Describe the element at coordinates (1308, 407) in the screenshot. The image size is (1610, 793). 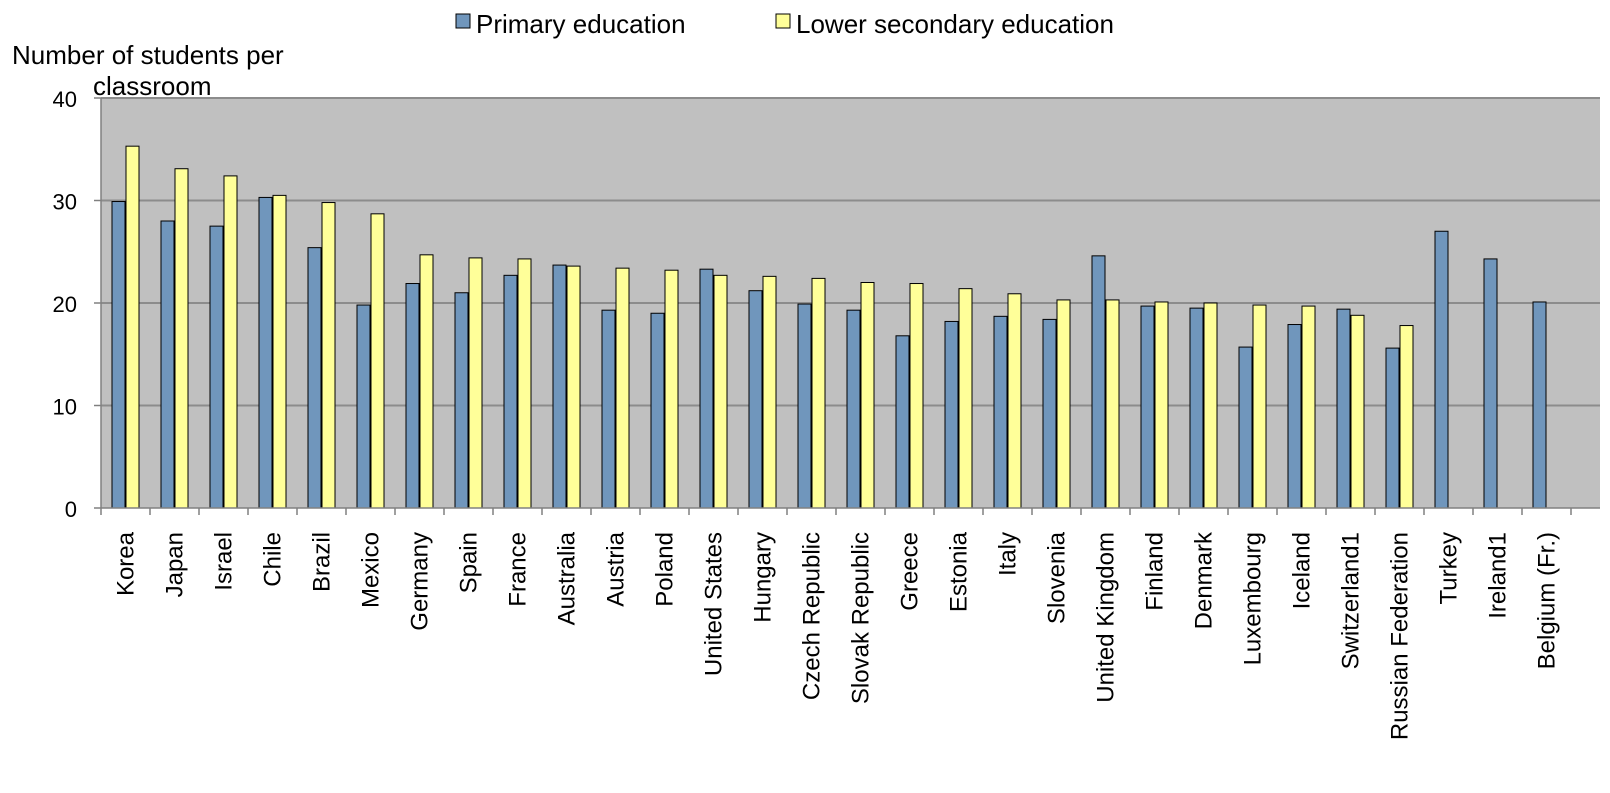
I see `bar-lower-secondary-education-iceland` at that location.